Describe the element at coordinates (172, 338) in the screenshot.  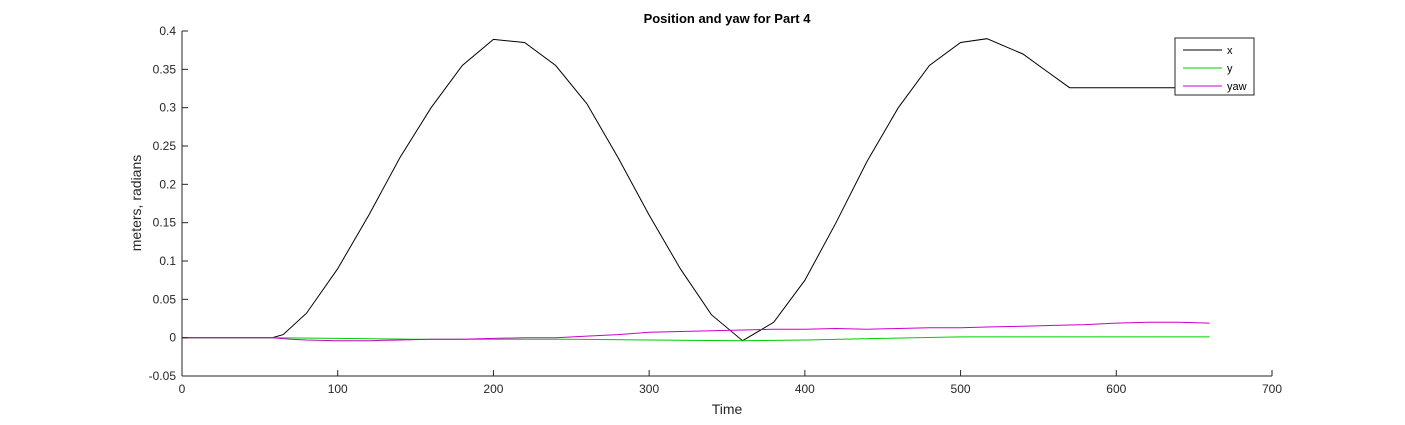
I see `y-tick-label: 0` at that location.